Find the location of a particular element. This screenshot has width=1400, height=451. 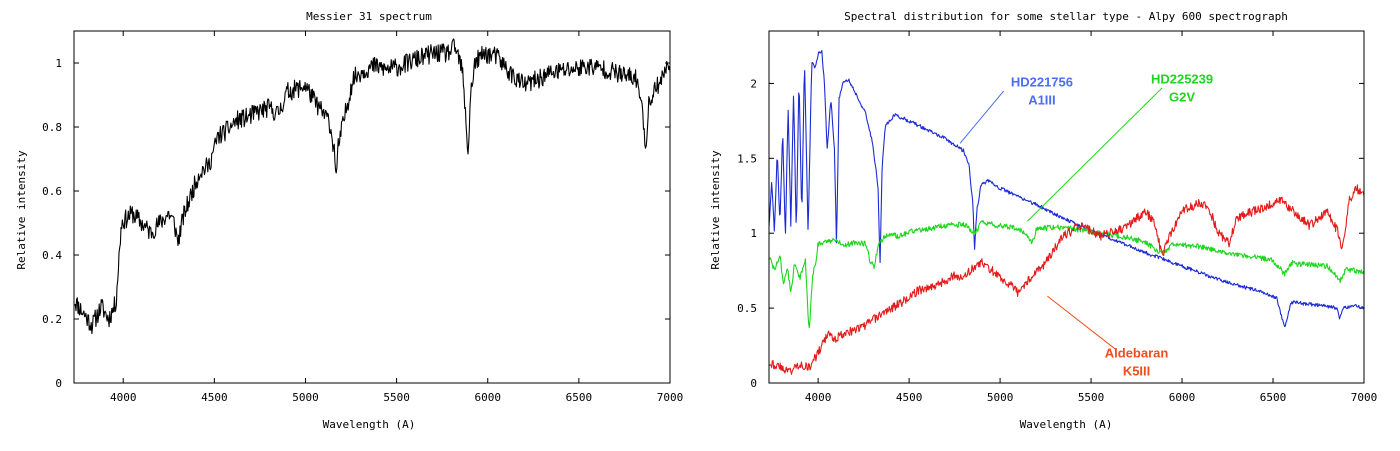

chart-title: Messier 31 spectrum is located at coordinates (369, 16).